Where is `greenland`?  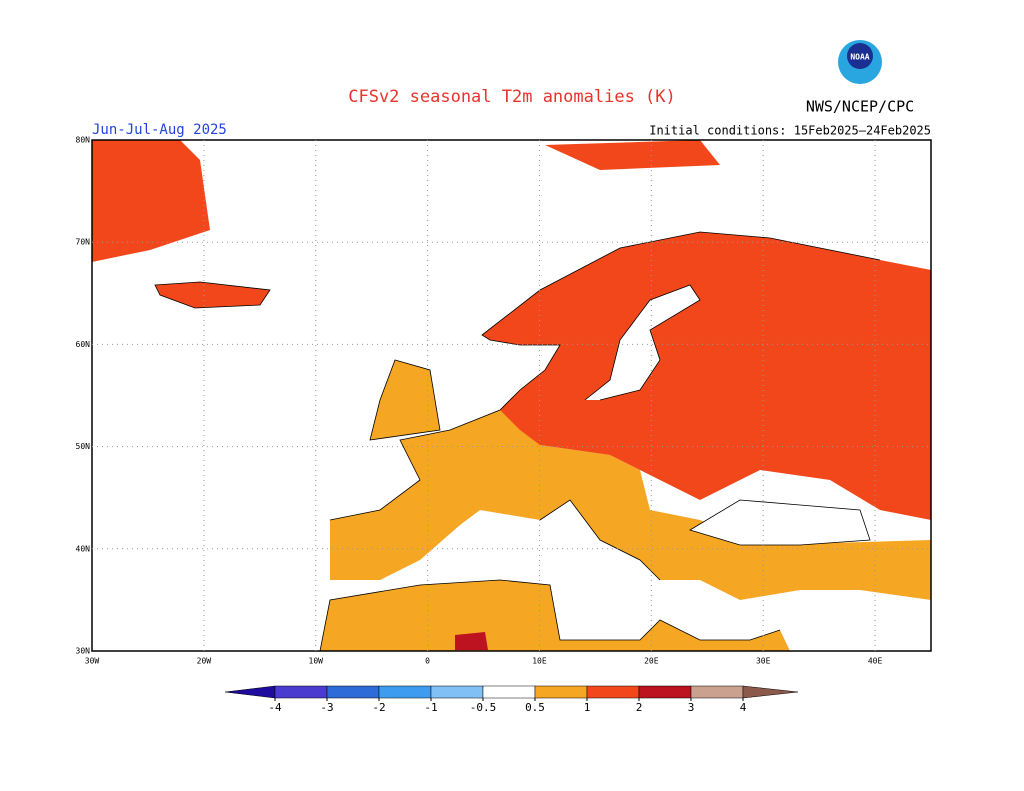 greenland is located at coordinates (151, 201).